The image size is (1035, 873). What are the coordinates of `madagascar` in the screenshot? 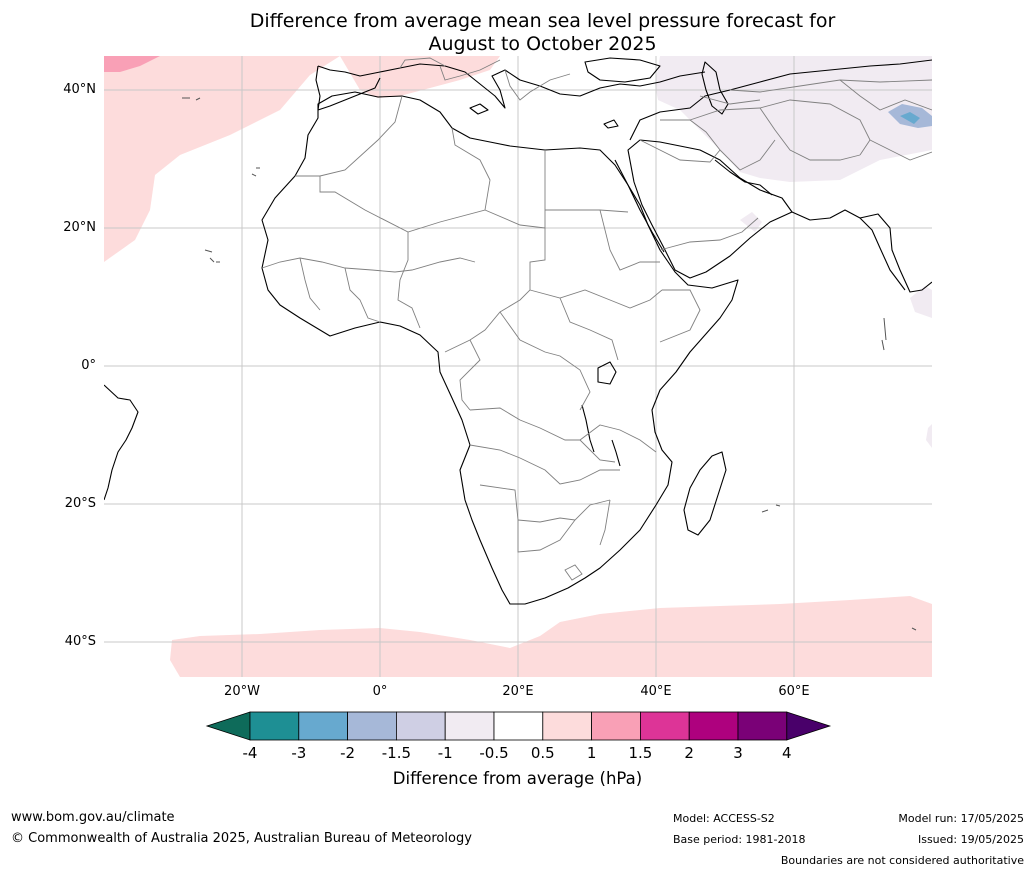 It's located at (705, 493).